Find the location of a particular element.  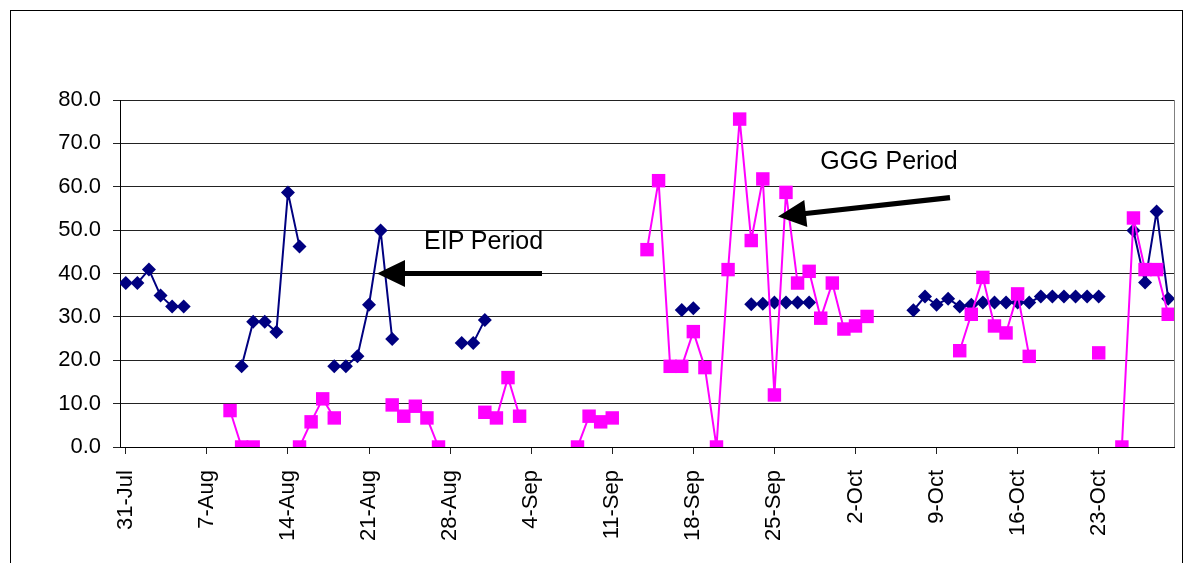

x-tick-label: 31-Jul is located at coordinates (124, 500).